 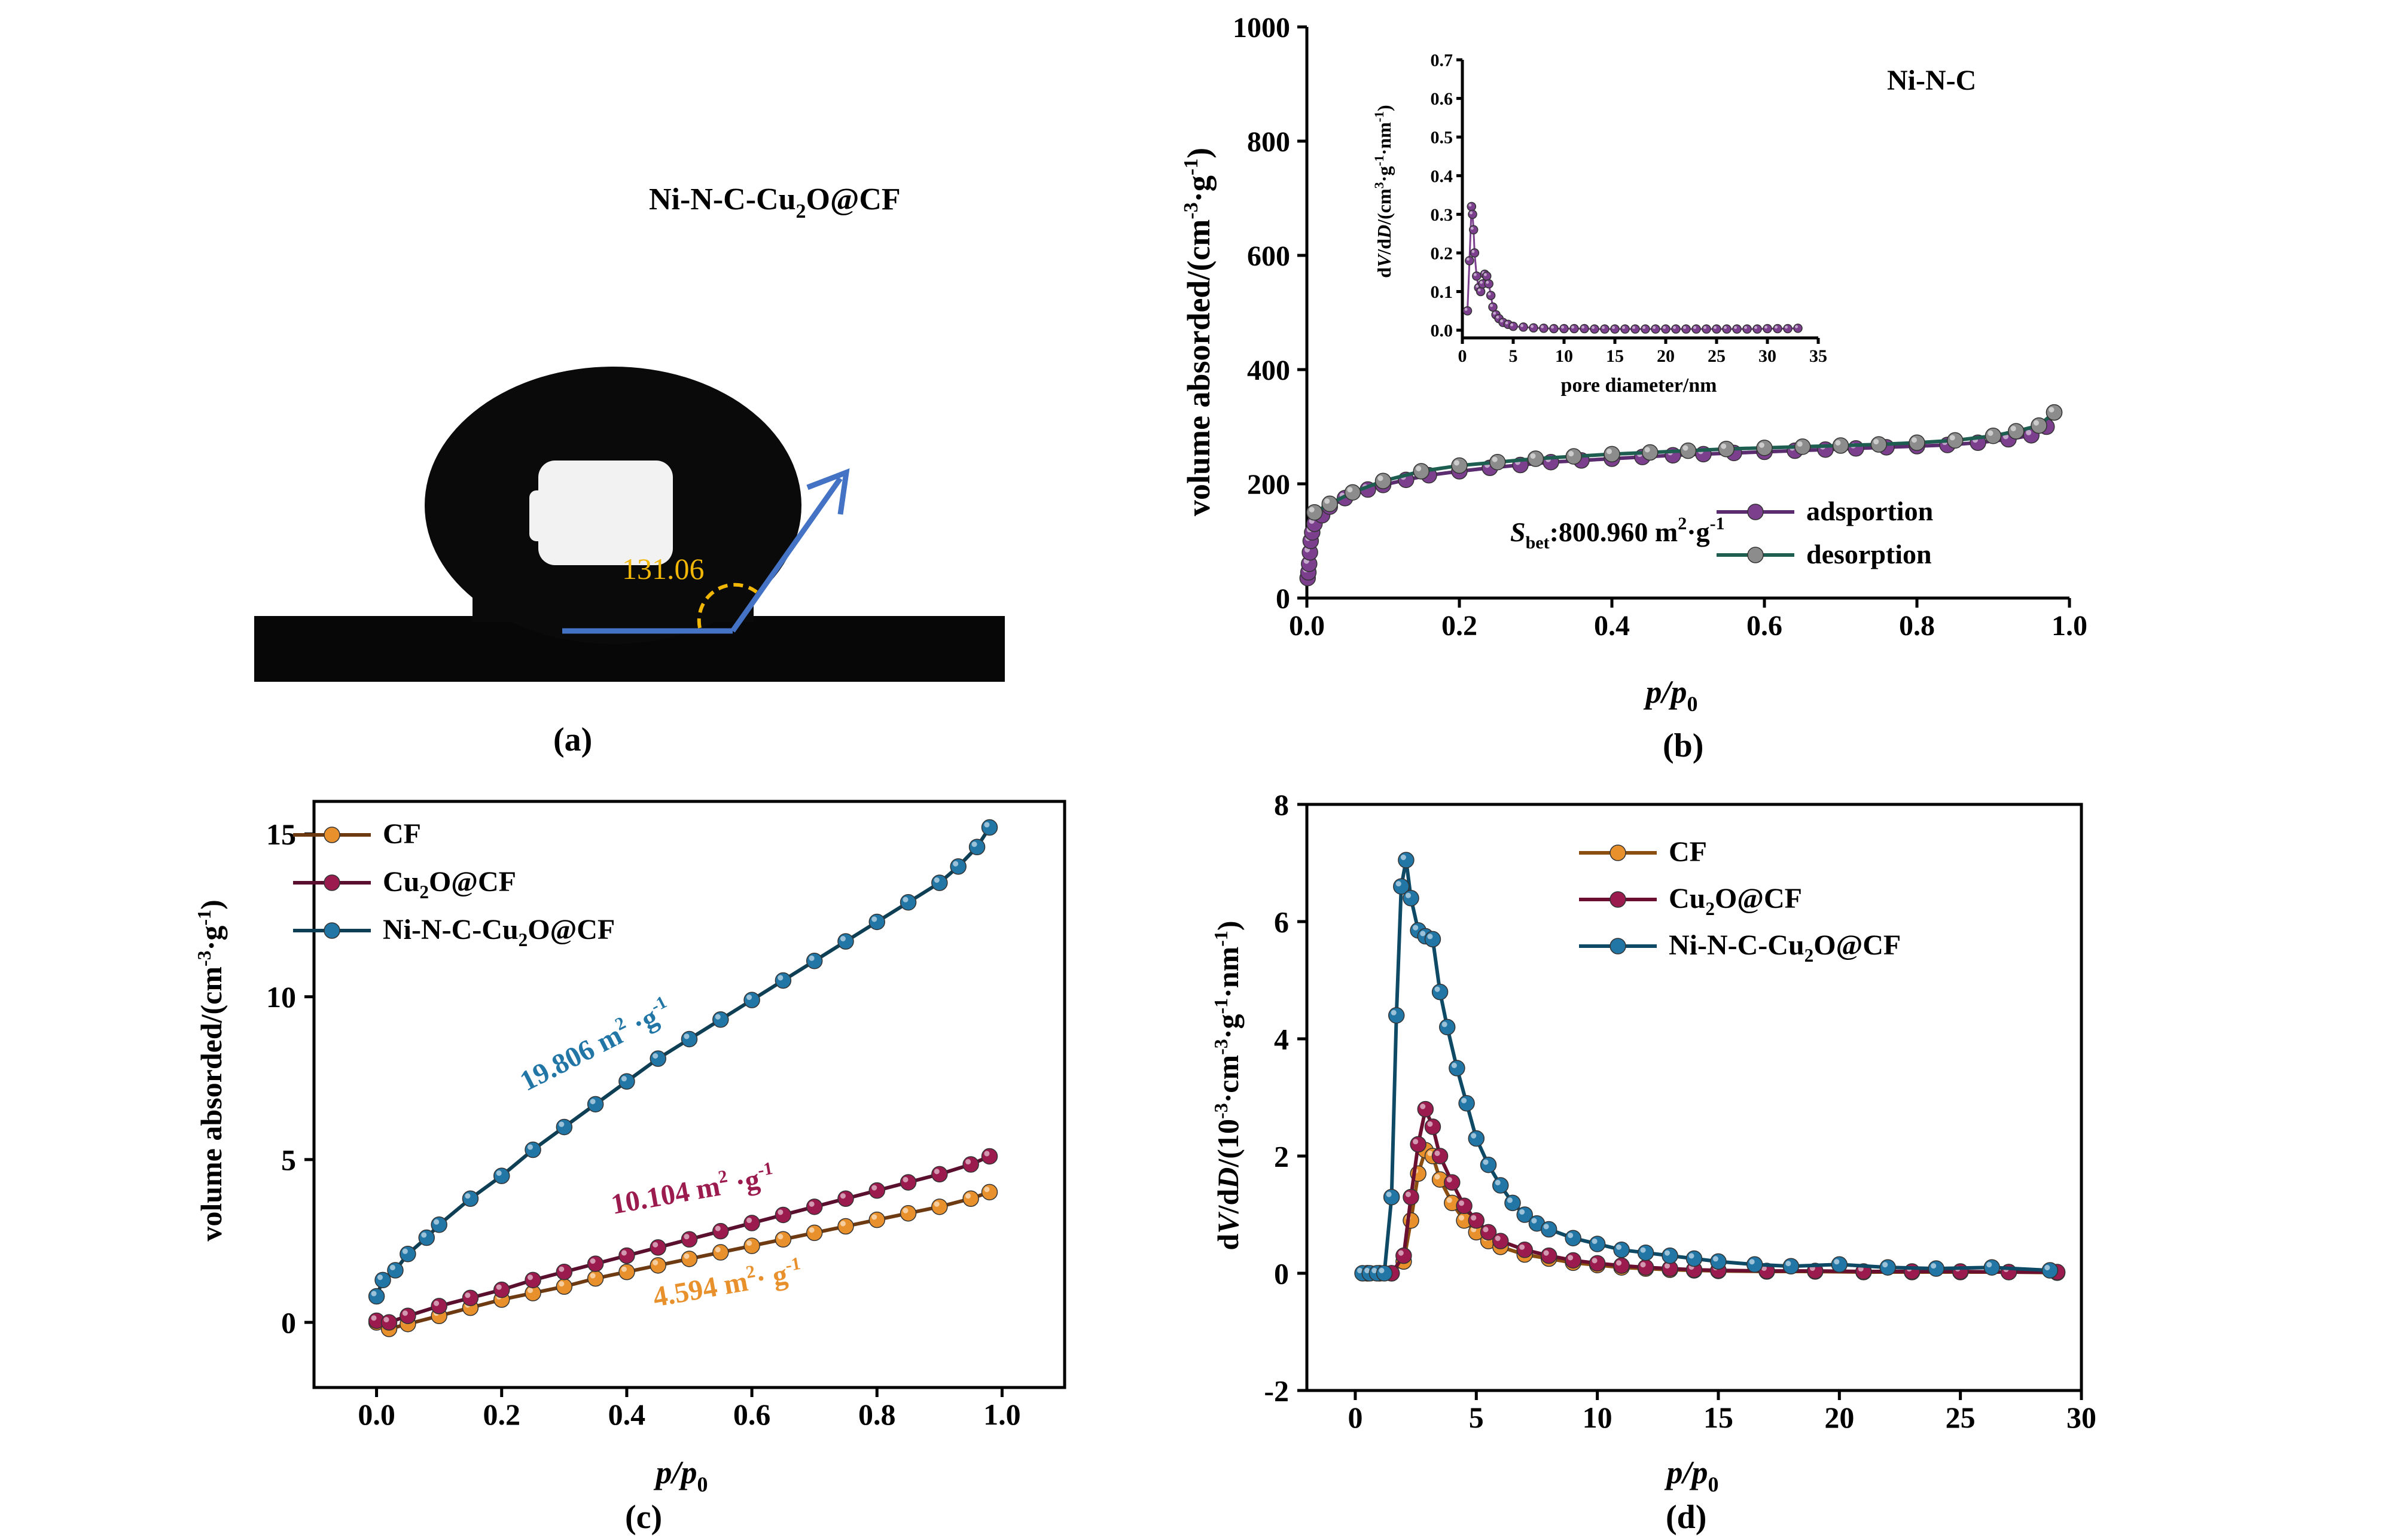 What do you see at coordinates (1282, 922) in the screenshot?
I see `y-tick-label-d: 6` at bounding box center [1282, 922].